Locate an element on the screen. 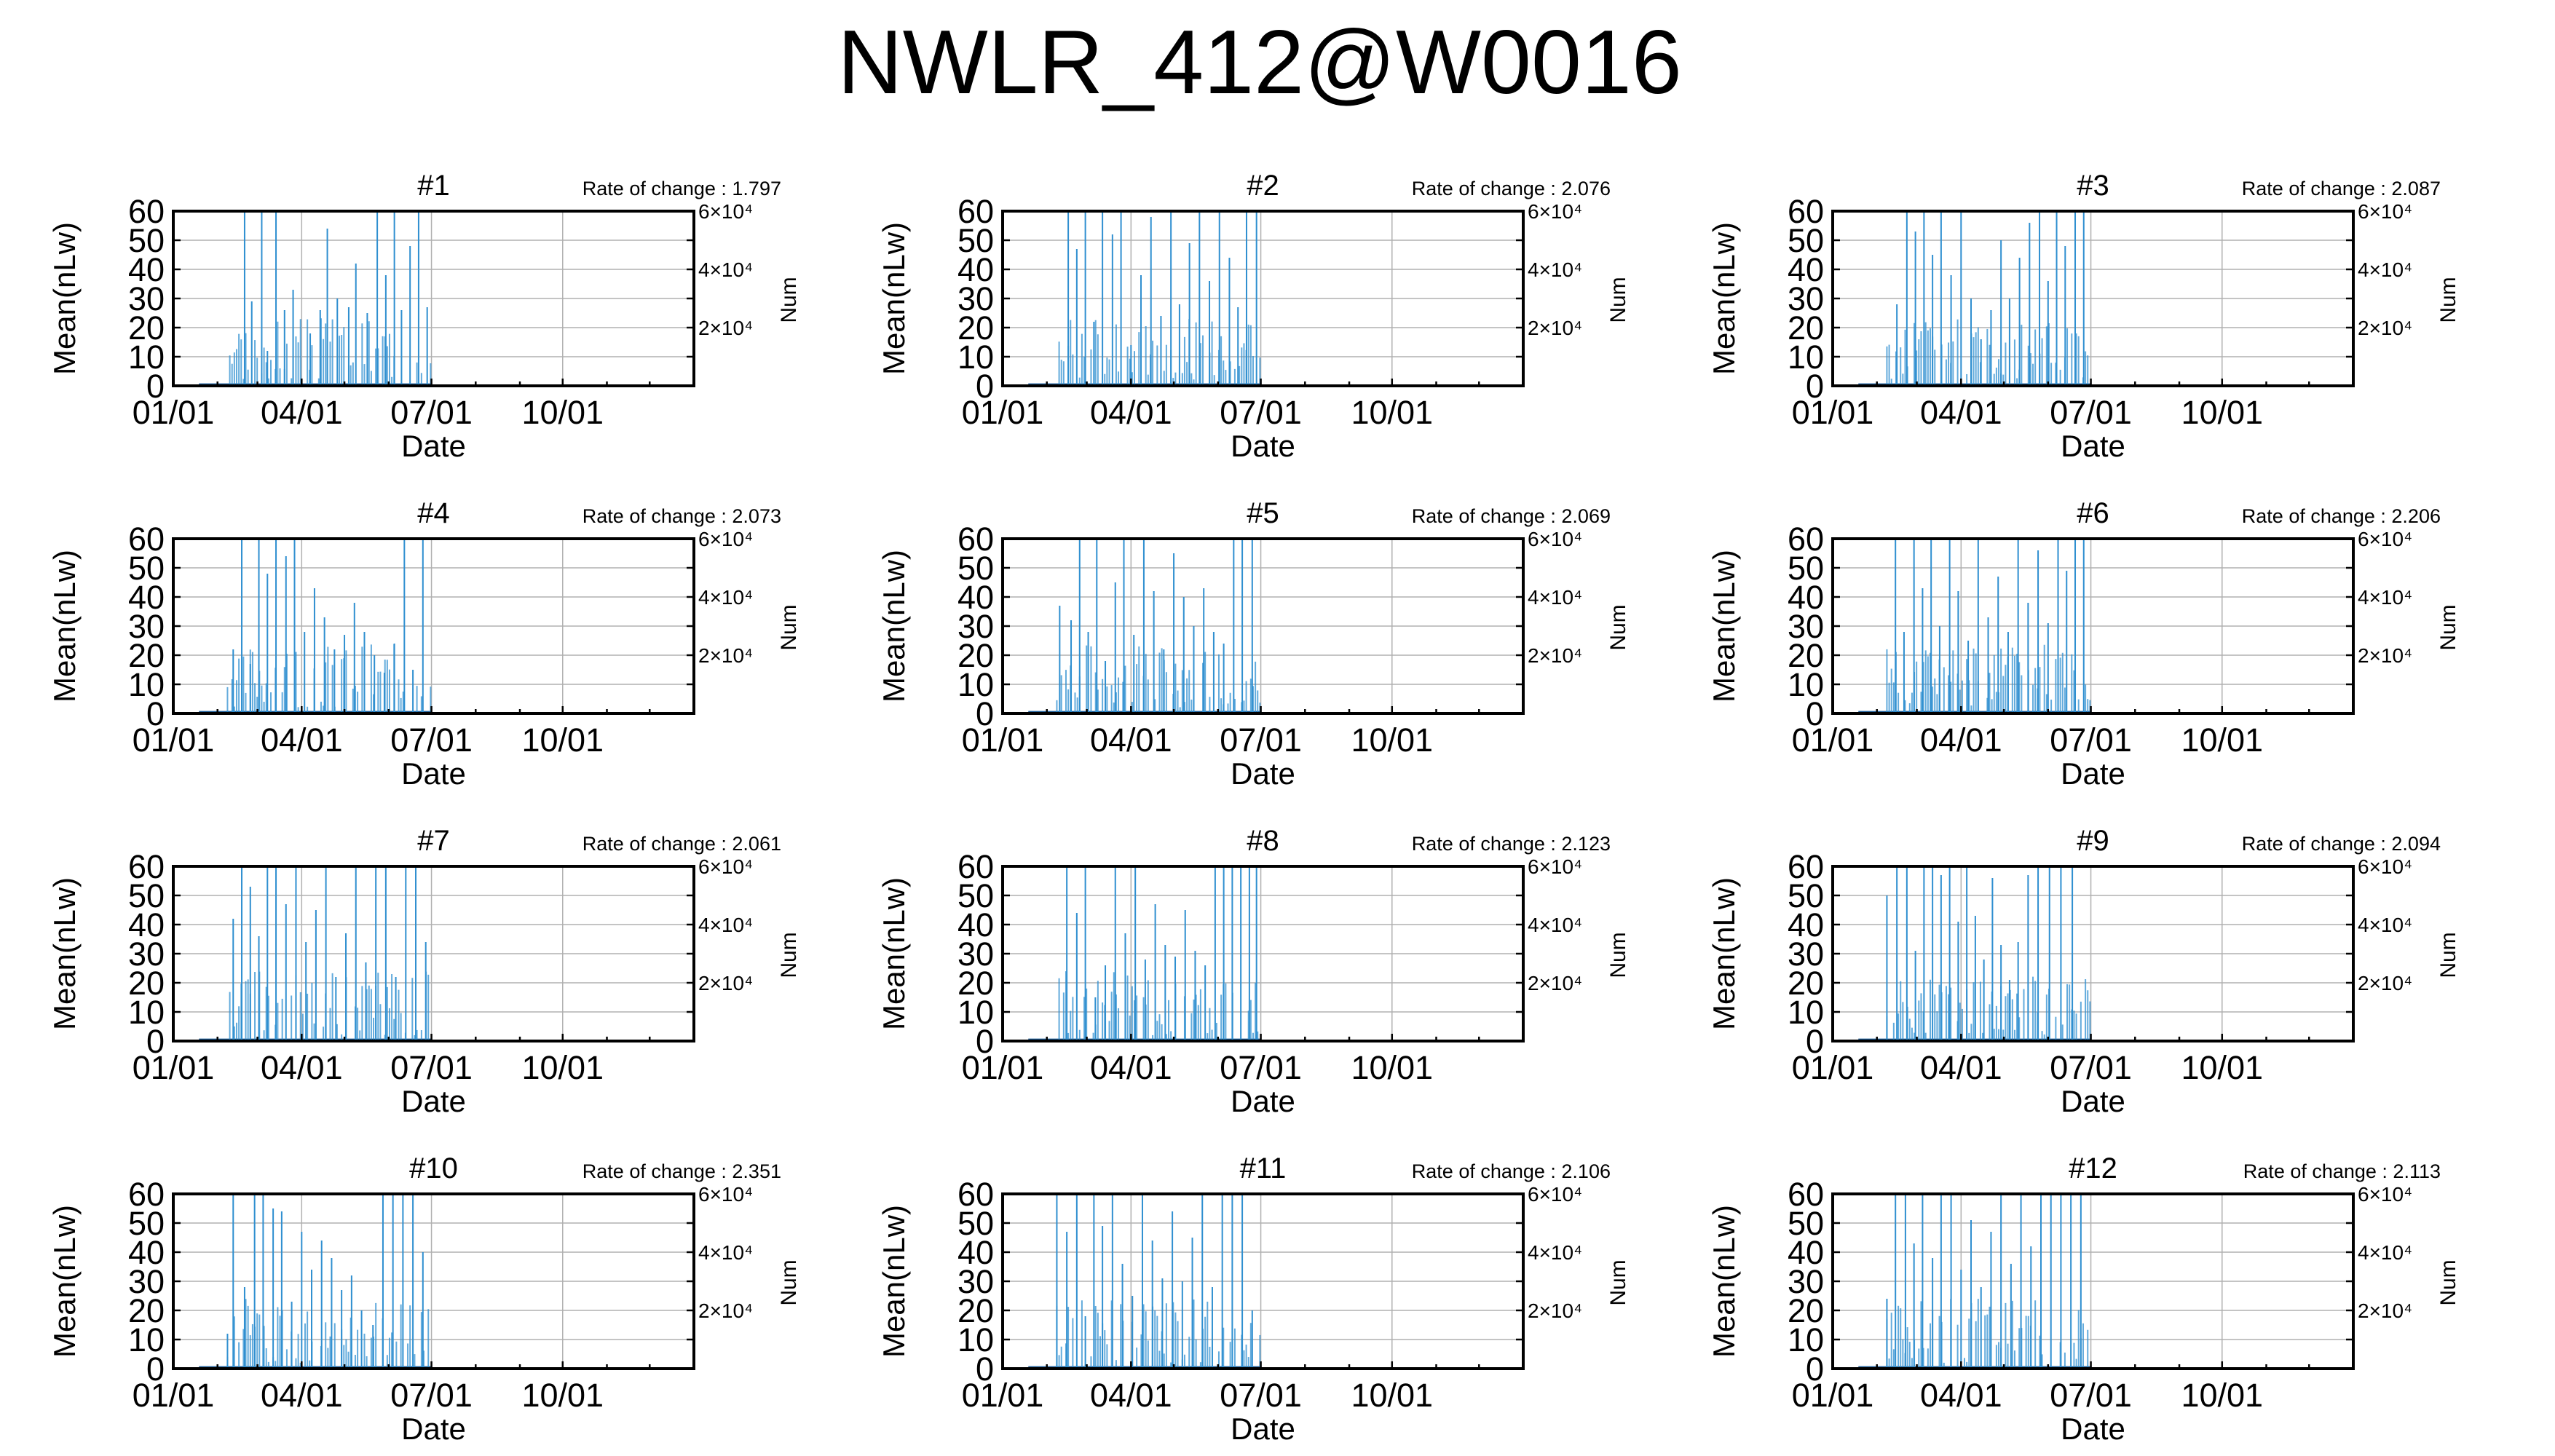  panel-title: #4 is located at coordinates (433, 513).